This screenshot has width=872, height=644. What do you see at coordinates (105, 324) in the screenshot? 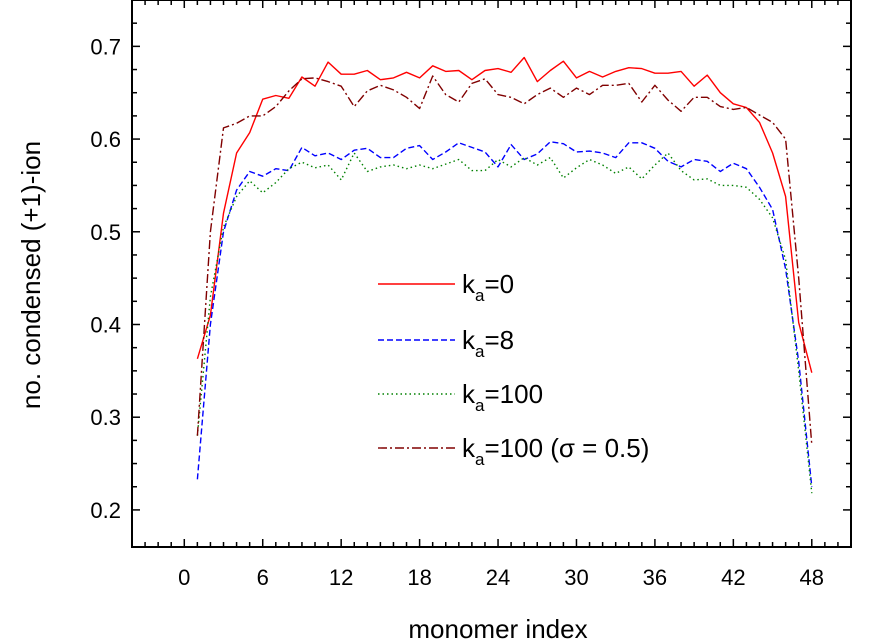
I see `y-tick-label: 0.4` at bounding box center [105, 324].